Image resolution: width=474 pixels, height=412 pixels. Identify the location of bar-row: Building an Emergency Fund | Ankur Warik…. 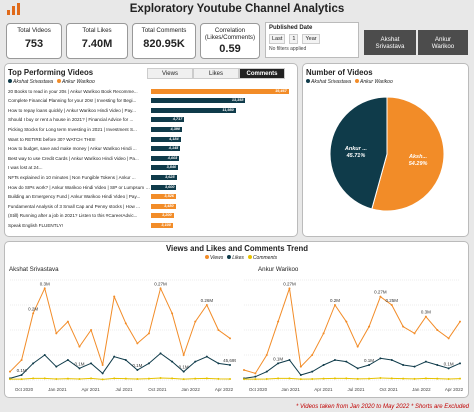
(92, 197).